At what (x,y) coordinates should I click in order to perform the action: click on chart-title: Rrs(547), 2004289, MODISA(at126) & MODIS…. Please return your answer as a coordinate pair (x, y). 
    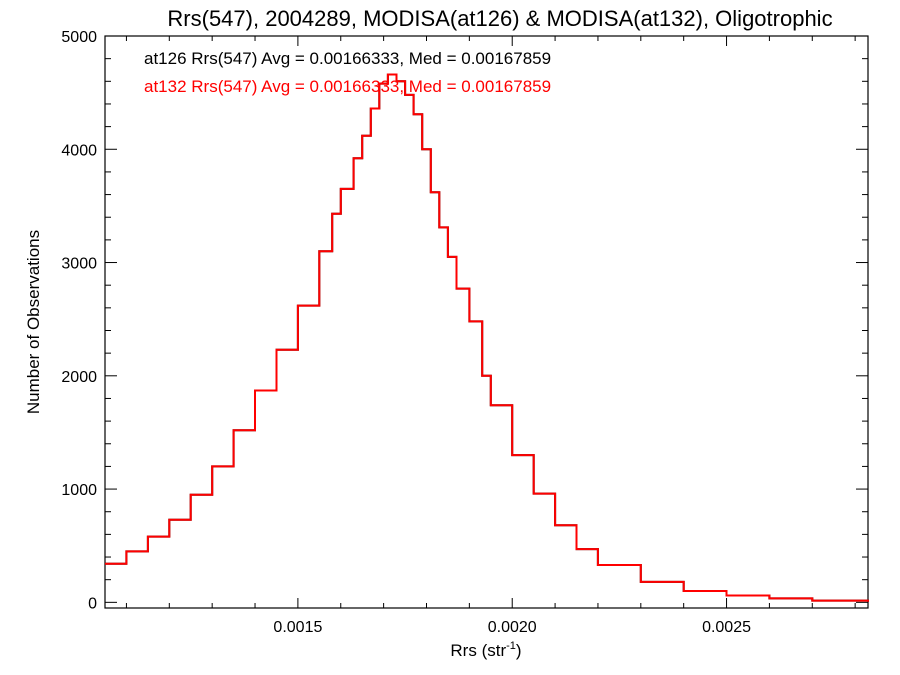
    Looking at the image, I should click on (499, 18).